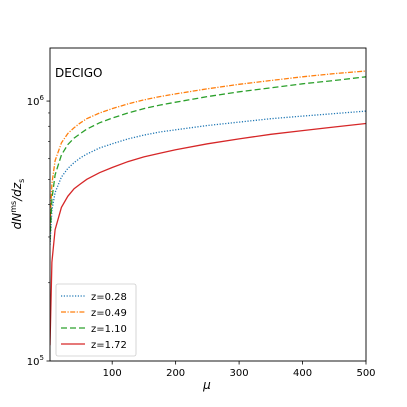 The height and width of the screenshot is (407, 407). What do you see at coordinates (17, 204) in the screenshot?
I see `y-axis-label: dNms/dzs` at bounding box center [17, 204].